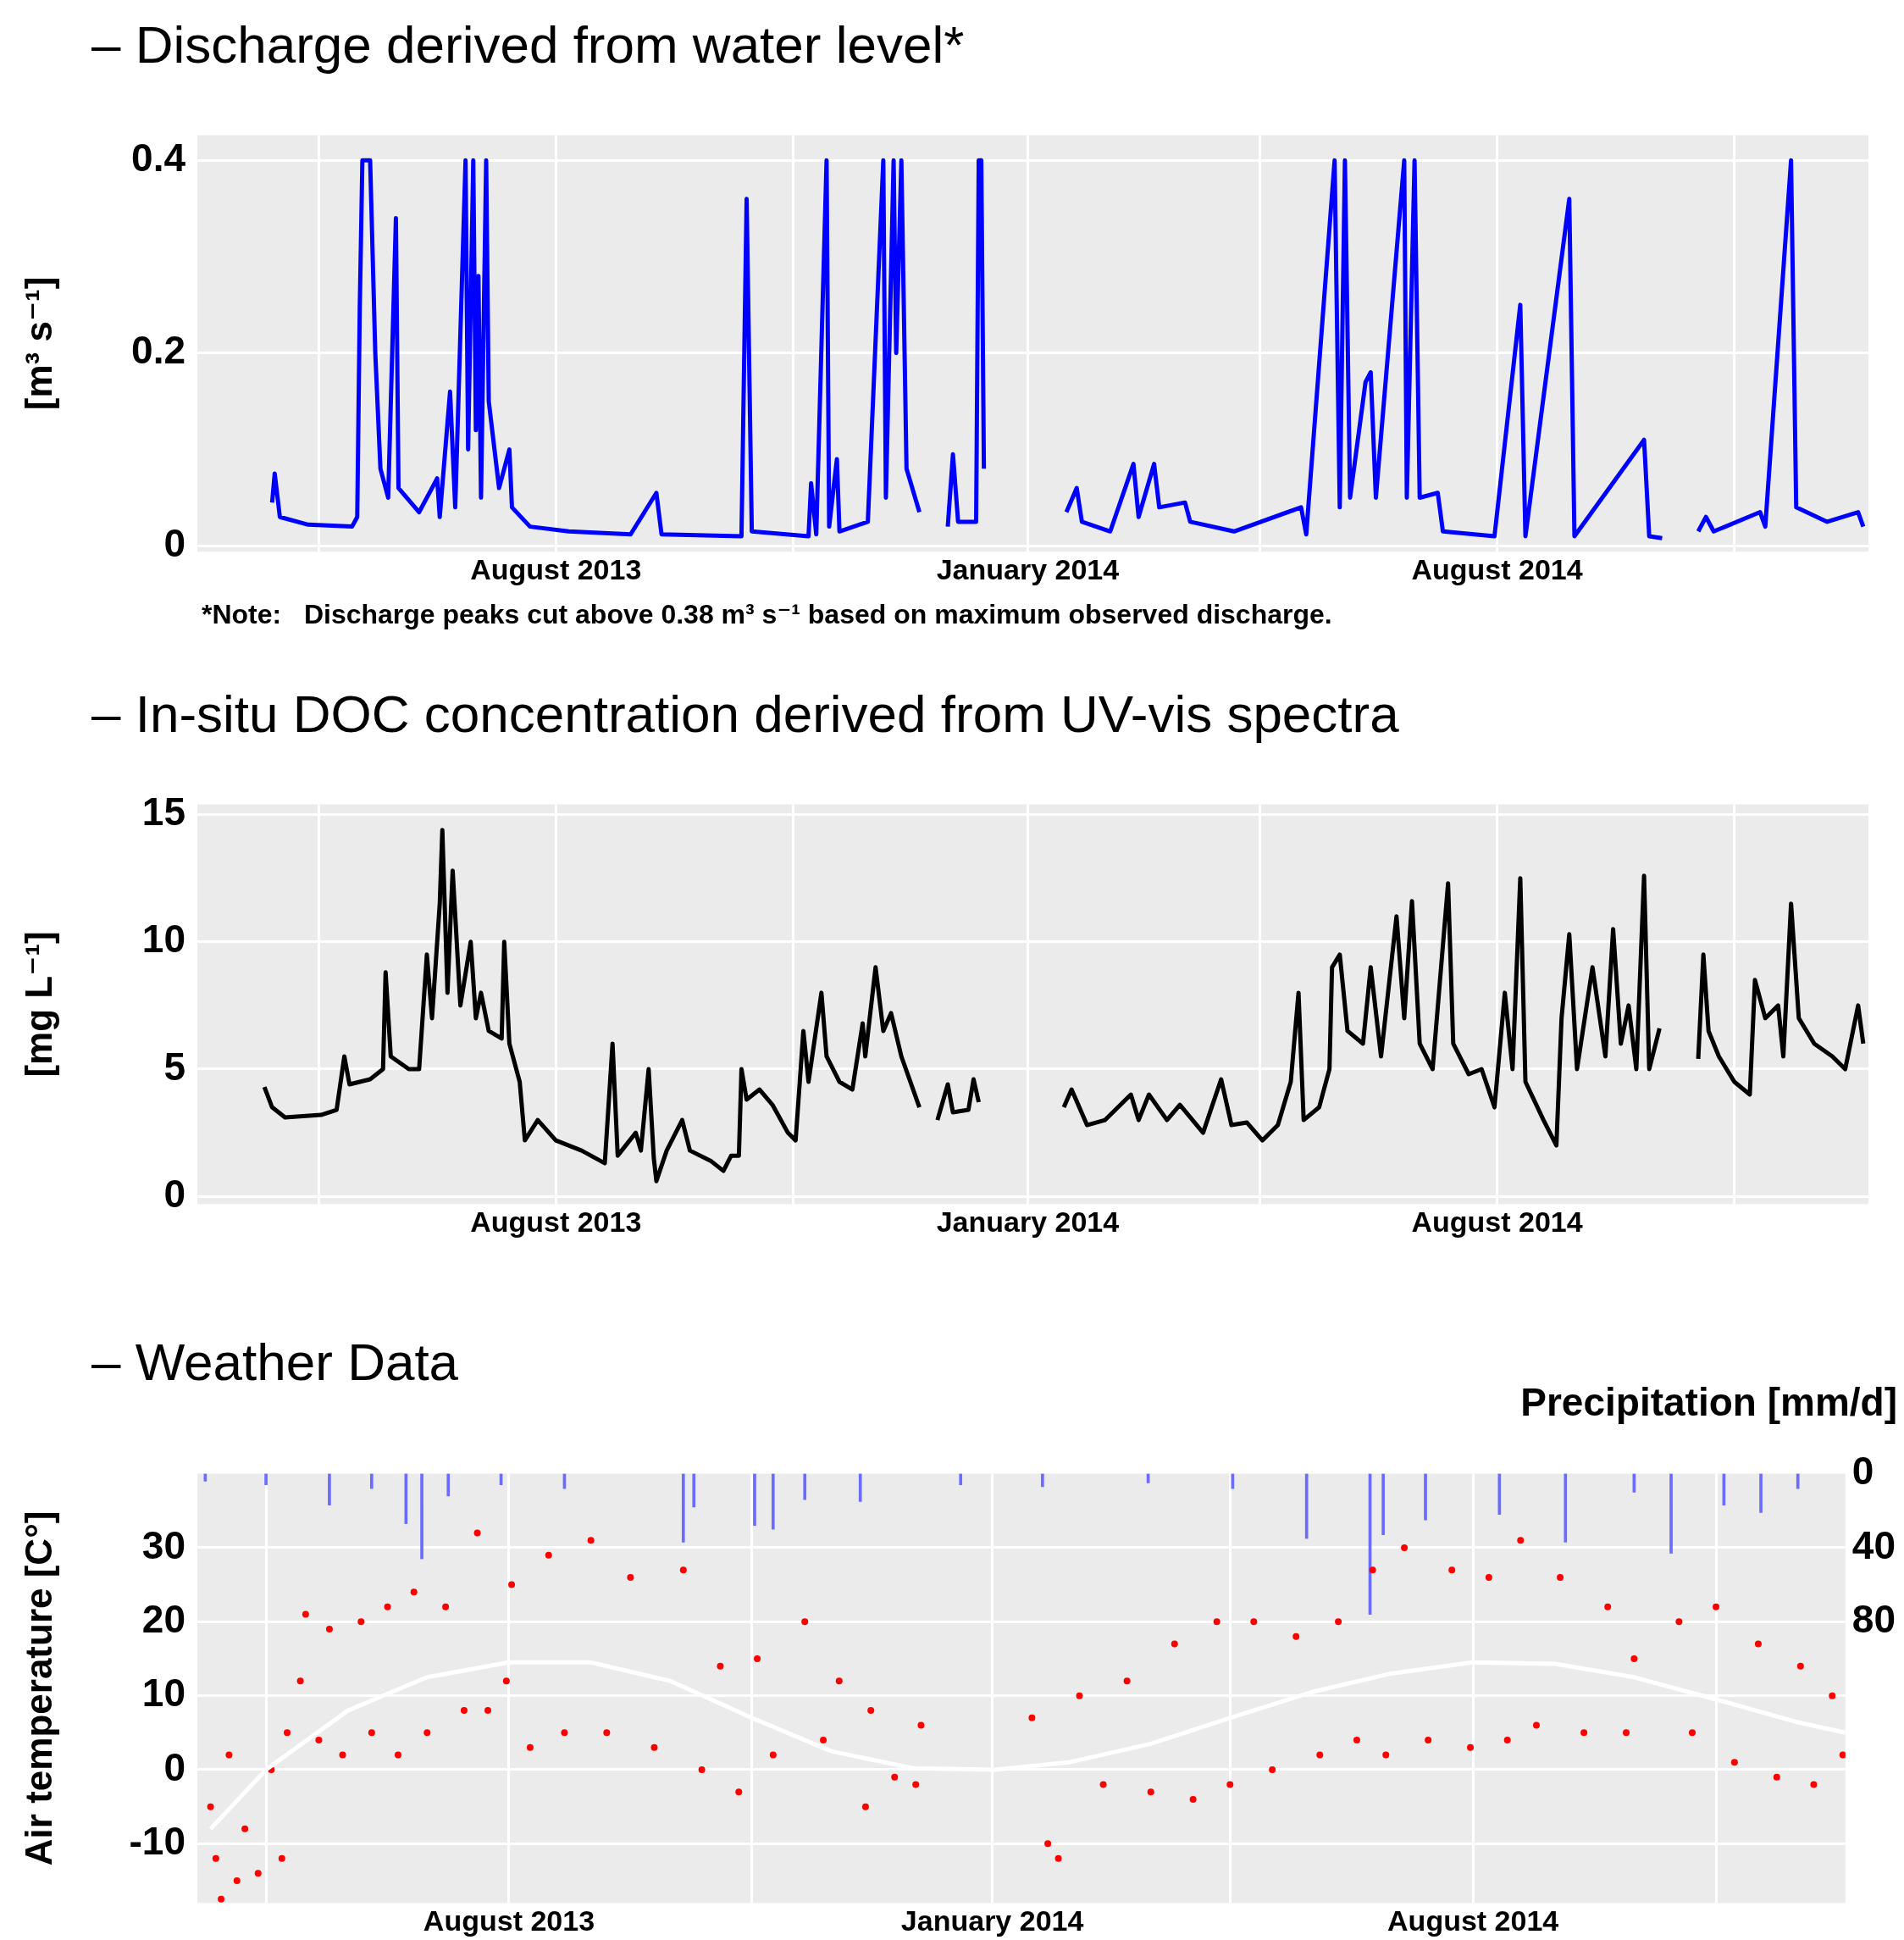 This screenshot has height=1940, width=1904. What do you see at coordinates (1862, 1471) in the screenshot?
I see `y2-tick-label: 0` at bounding box center [1862, 1471].